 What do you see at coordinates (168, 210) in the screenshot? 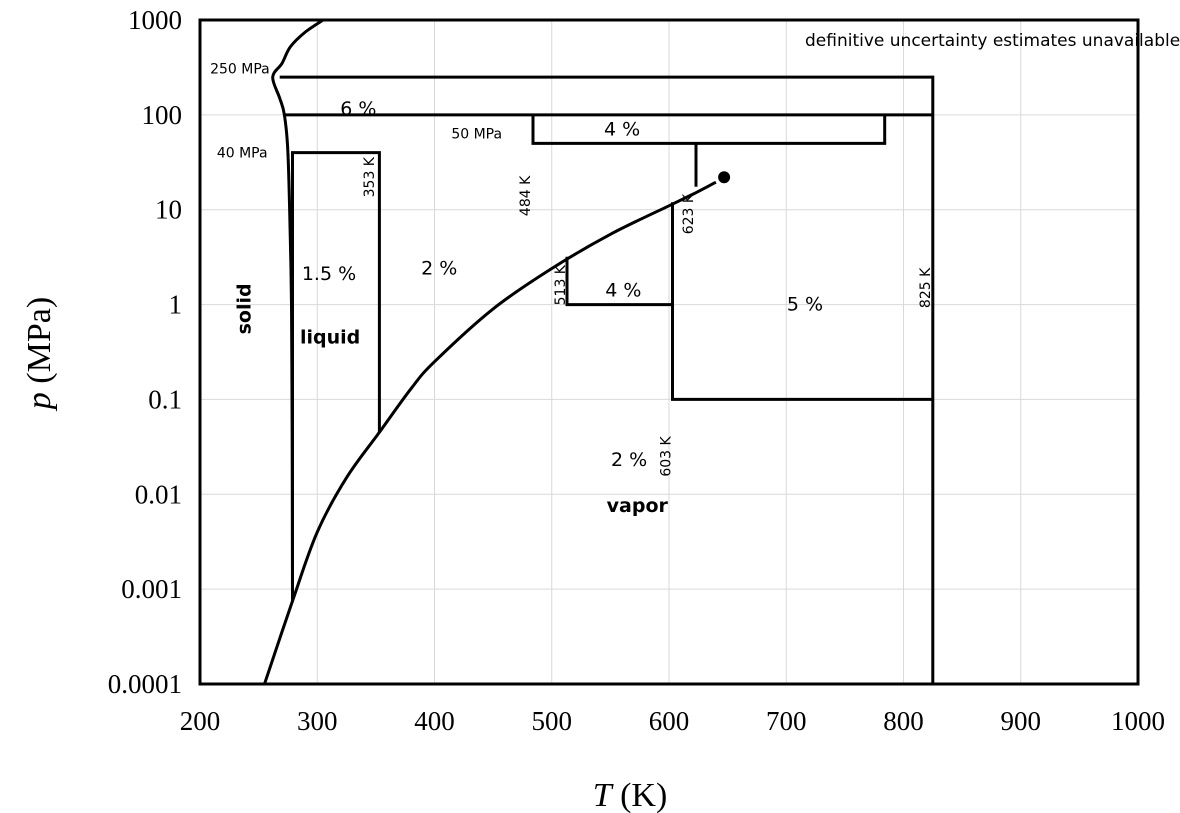
I see `y-tick-label: 10` at bounding box center [168, 210].